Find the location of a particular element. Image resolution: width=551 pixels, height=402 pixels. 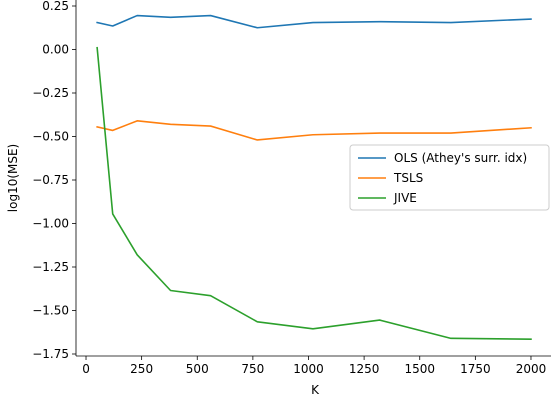

x-tick-label: 750 is located at coordinates (252, 369).